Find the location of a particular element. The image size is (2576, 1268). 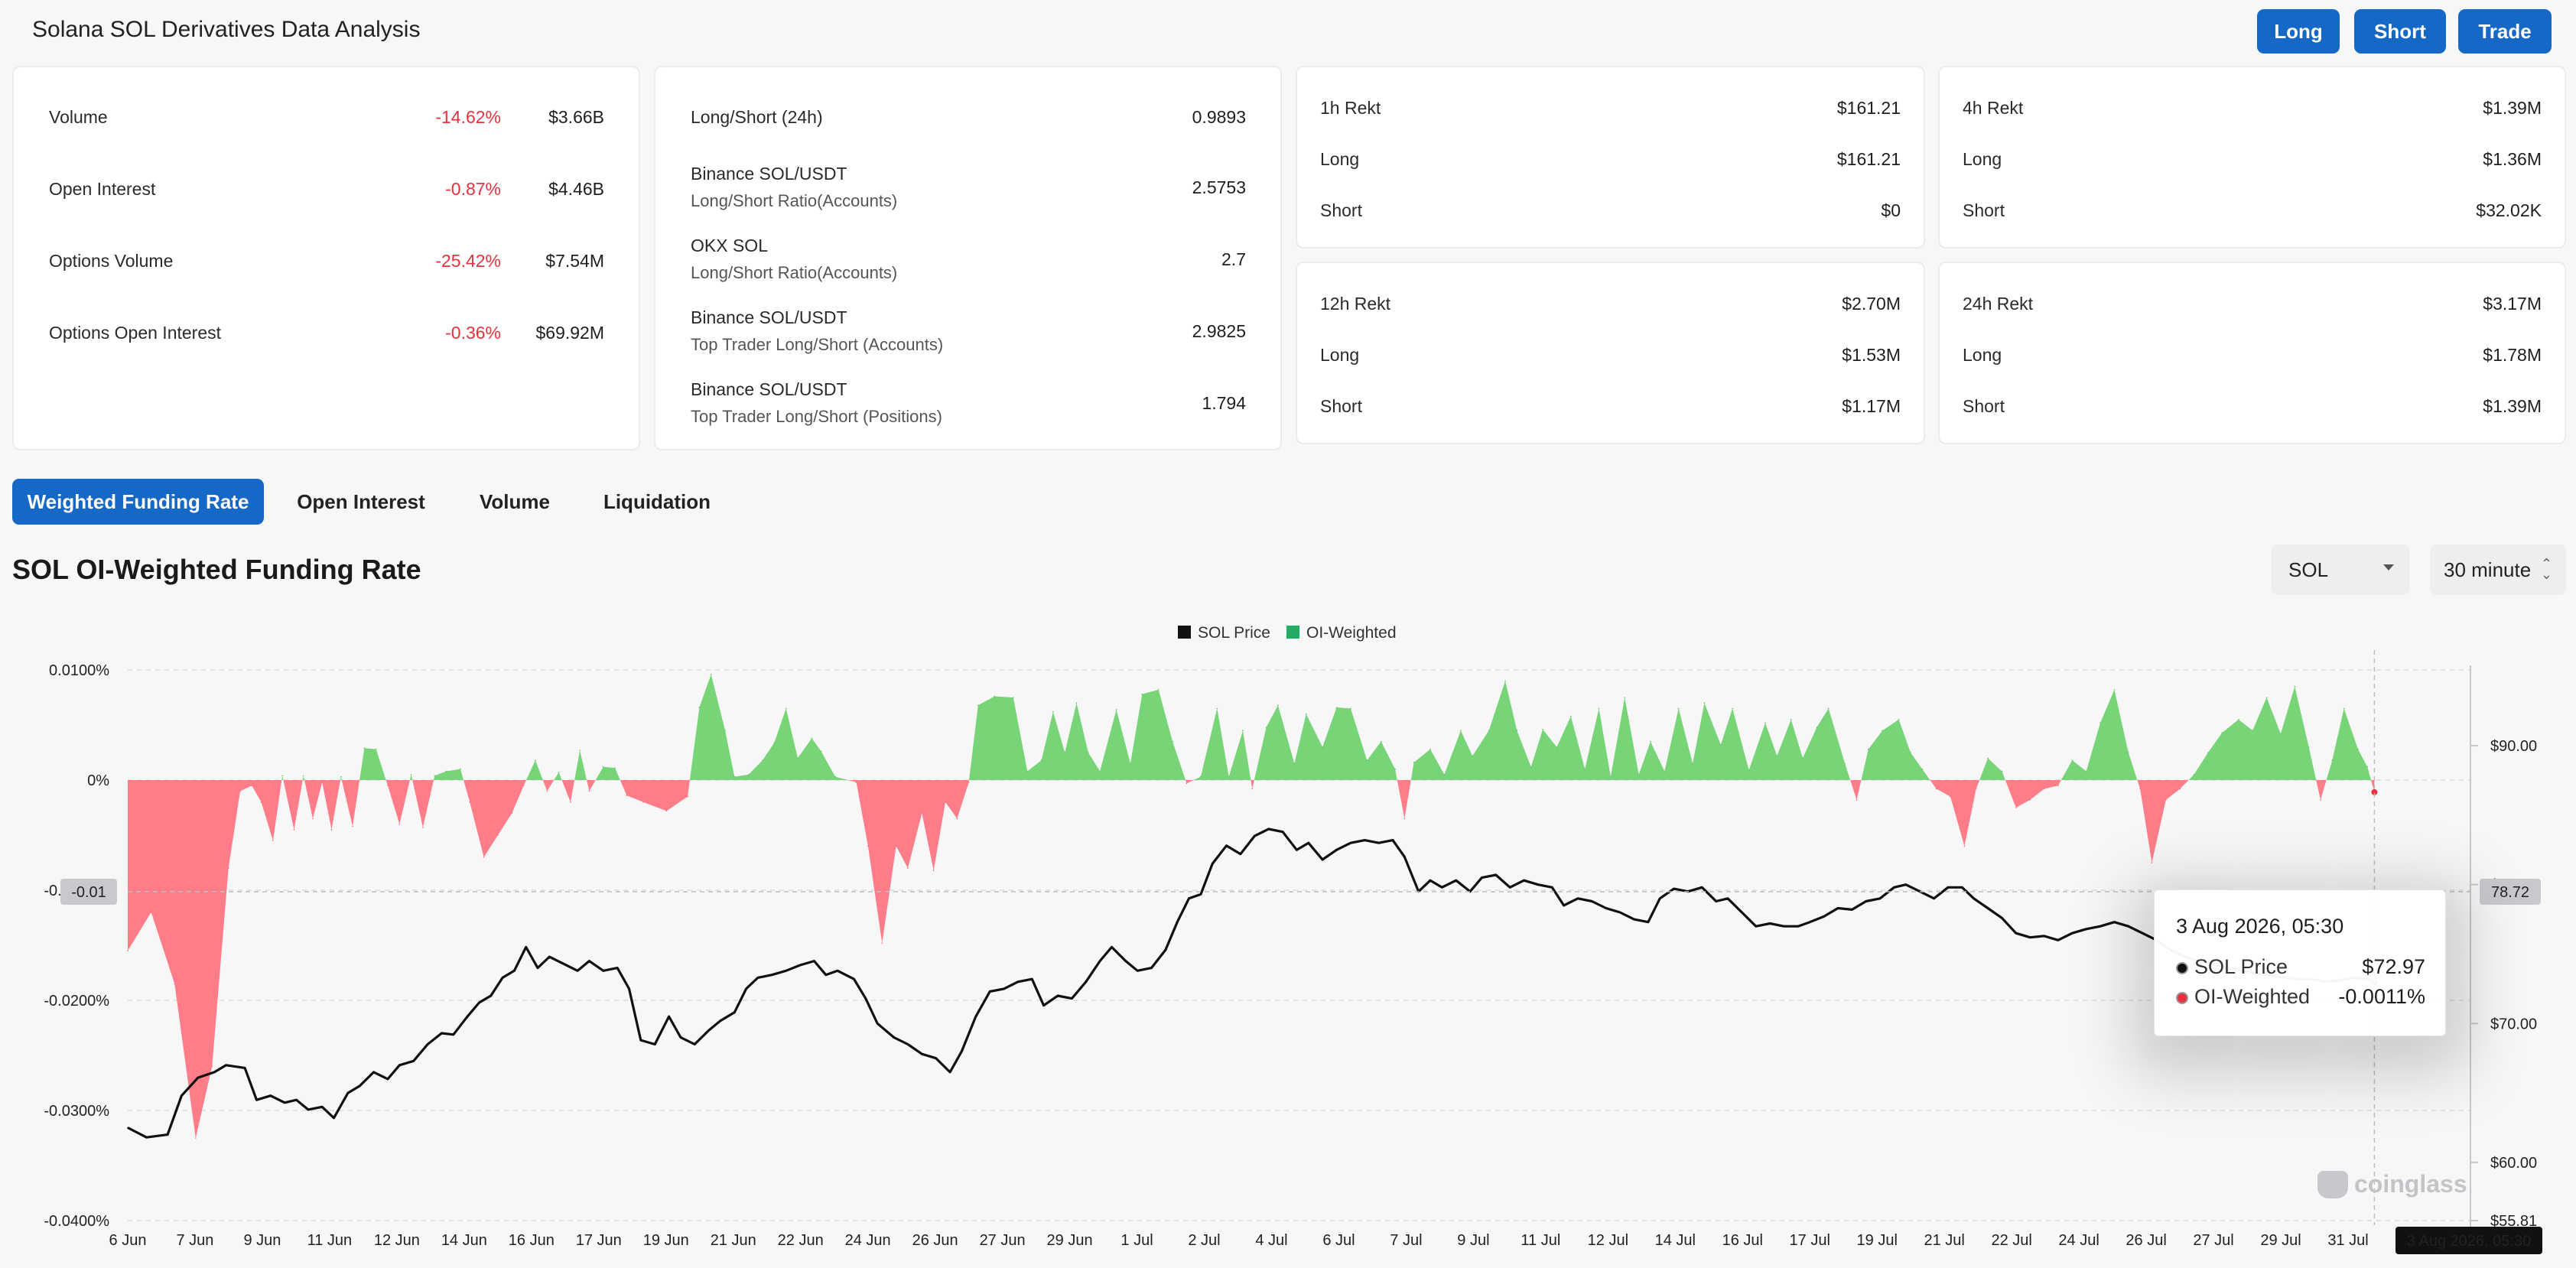

stat-value: $3.66B is located at coordinates (576, 117).